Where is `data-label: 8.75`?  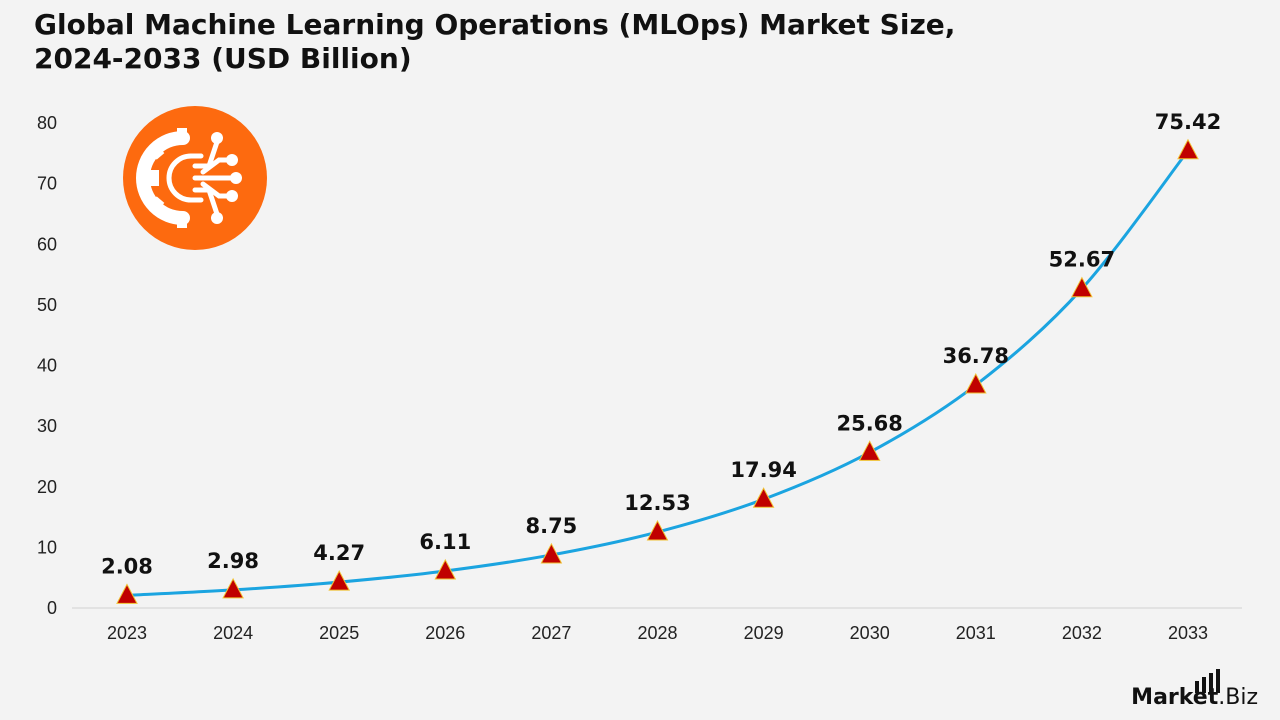
data-label: 8.75 is located at coordinates (551, 526).